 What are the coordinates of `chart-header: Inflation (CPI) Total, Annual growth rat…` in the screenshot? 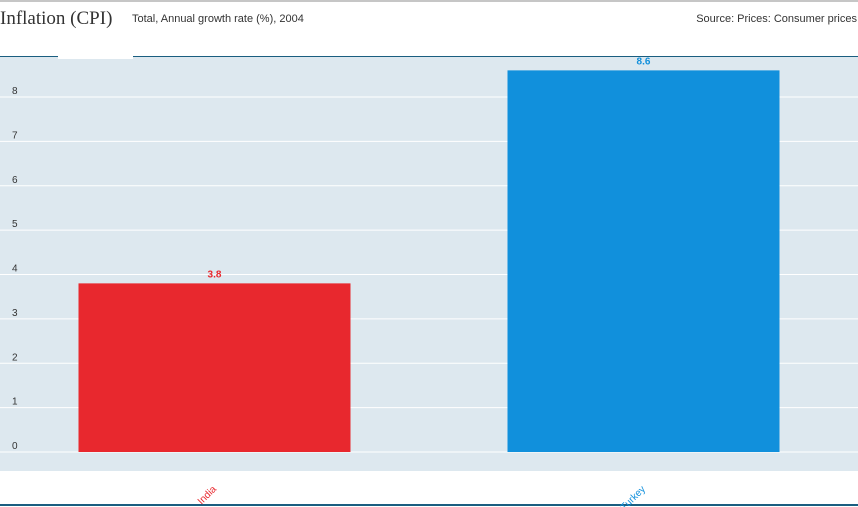 It's located at (429, 29).